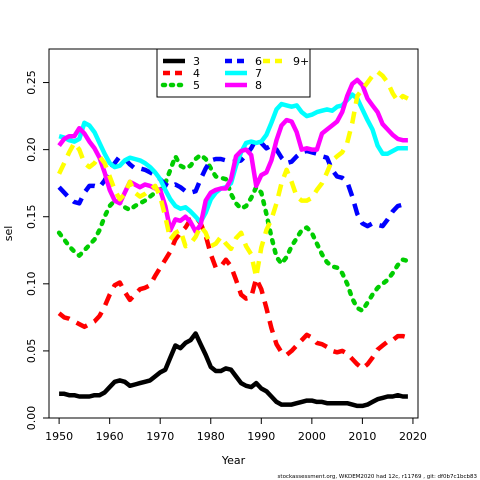 This screenshot has width=480, height=480. I want to click on y-tick-label: 0.00, so click(31, 418).